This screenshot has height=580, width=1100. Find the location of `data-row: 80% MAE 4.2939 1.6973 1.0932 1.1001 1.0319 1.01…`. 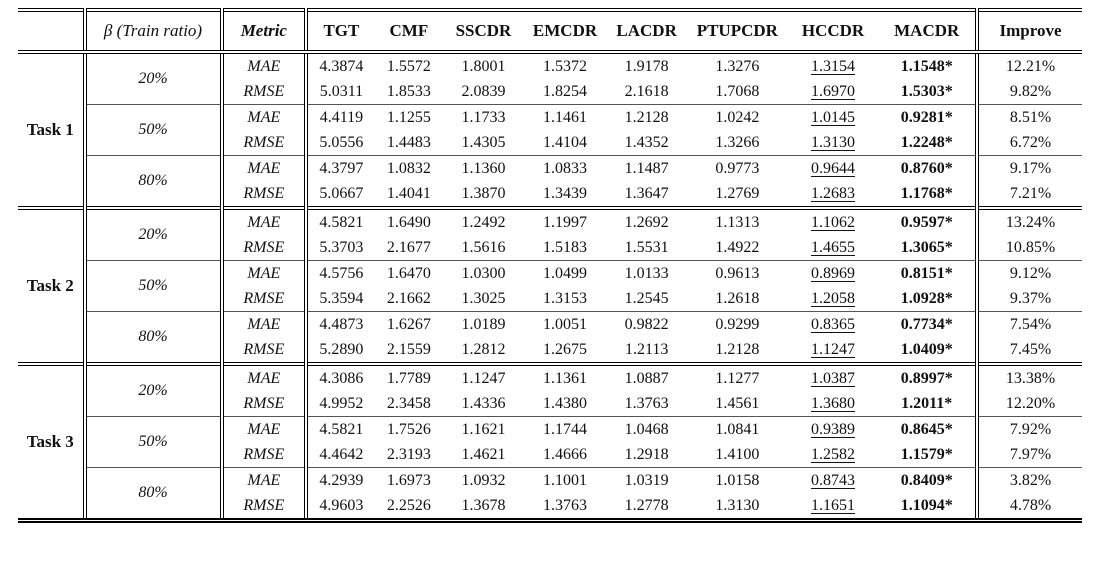

data-row: 80% MAE 4.2939 1.6973 1.0932 1.1001 1.0319 1.01… is located at coordinates (550, 494).